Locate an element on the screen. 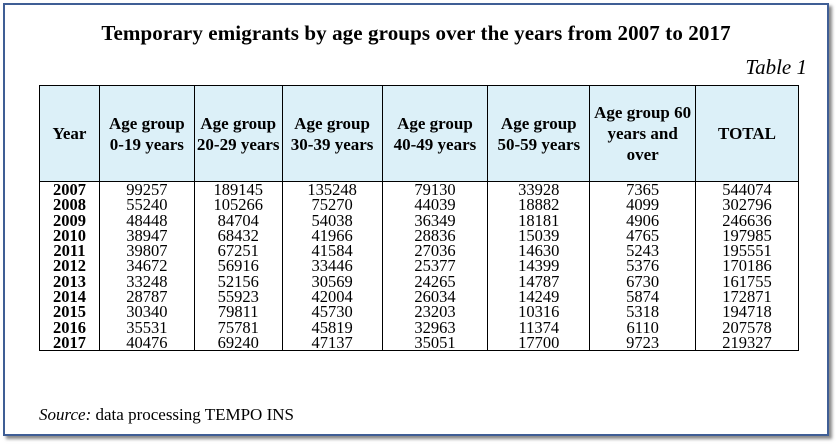  cell-total: 302796 is located at coordinates (747, 204).